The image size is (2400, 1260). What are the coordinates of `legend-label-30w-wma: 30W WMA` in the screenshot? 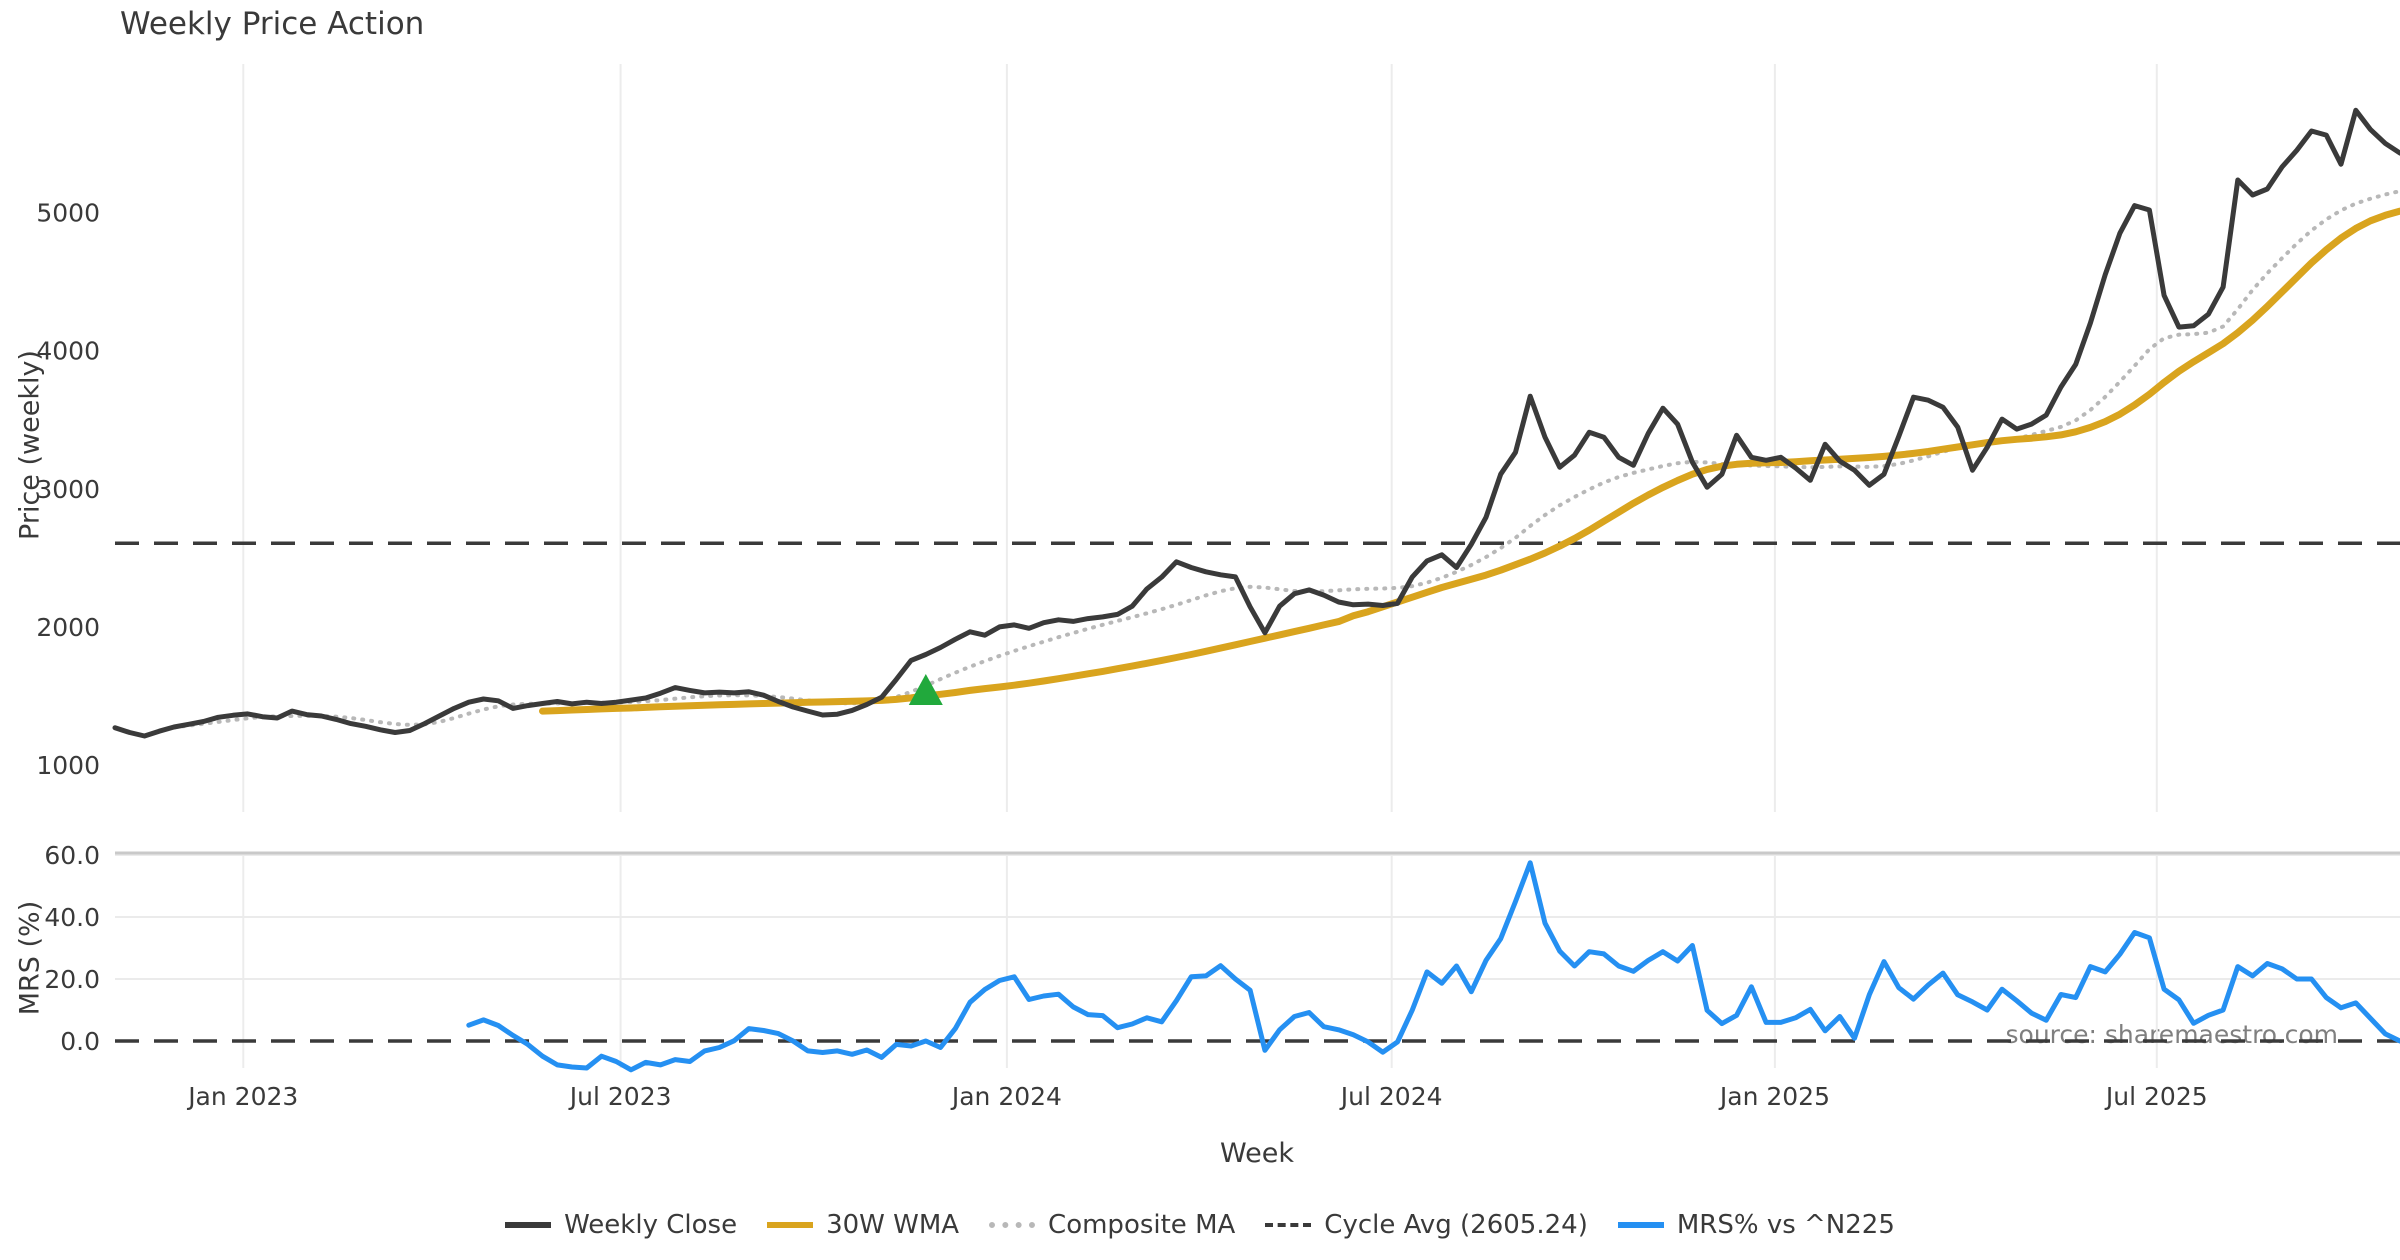 It's located at (893, 1225).